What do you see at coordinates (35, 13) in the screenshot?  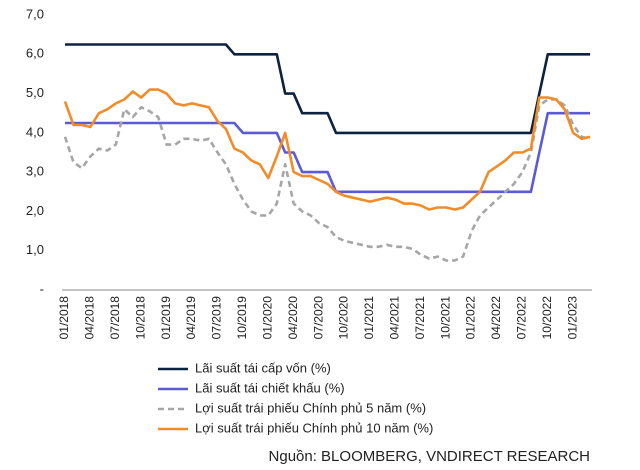 I see `y-tick-label: 7,0` at bounding box center [35, 13].